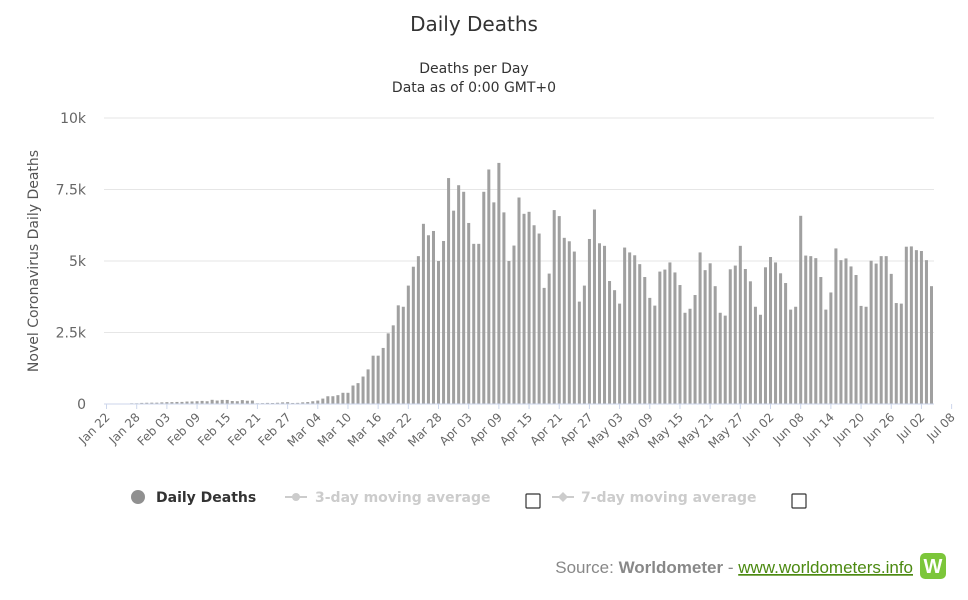  Describe the element at coordinates (799, 501) in the screenshot. I see `checkbox-7-day-average` at that location.